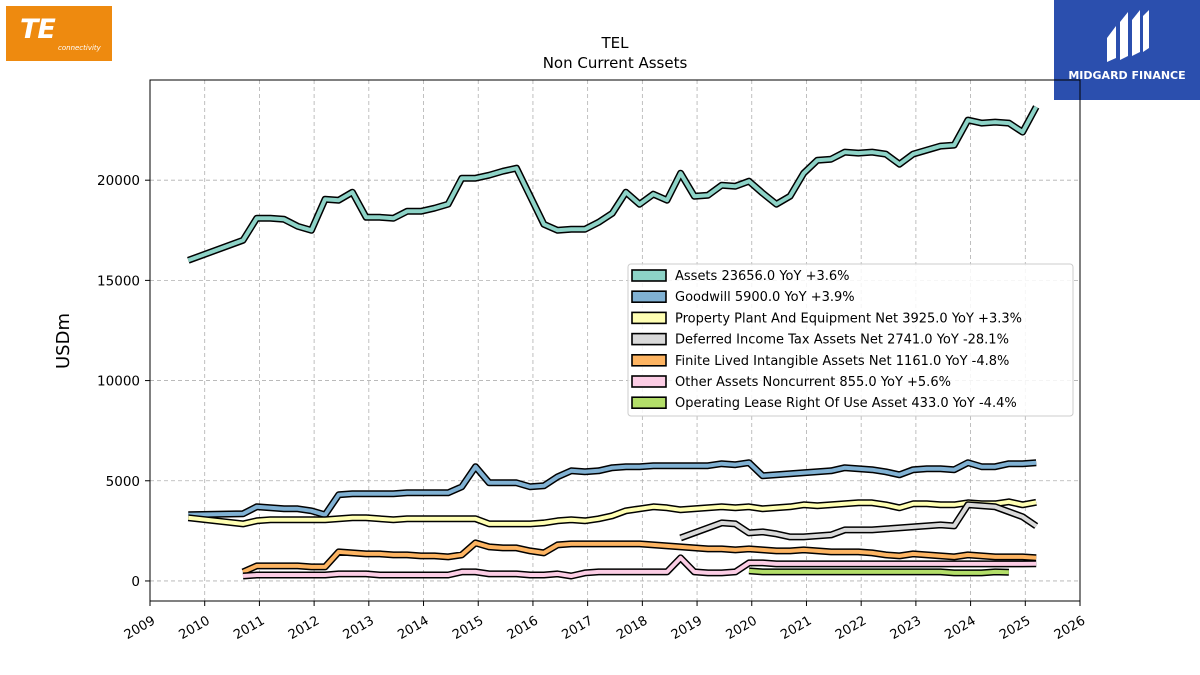  What do you see at coordinates (1128, 36) in the screenshot?
I see `midgard-emblem-icon` at bounding box center [1128, 36].